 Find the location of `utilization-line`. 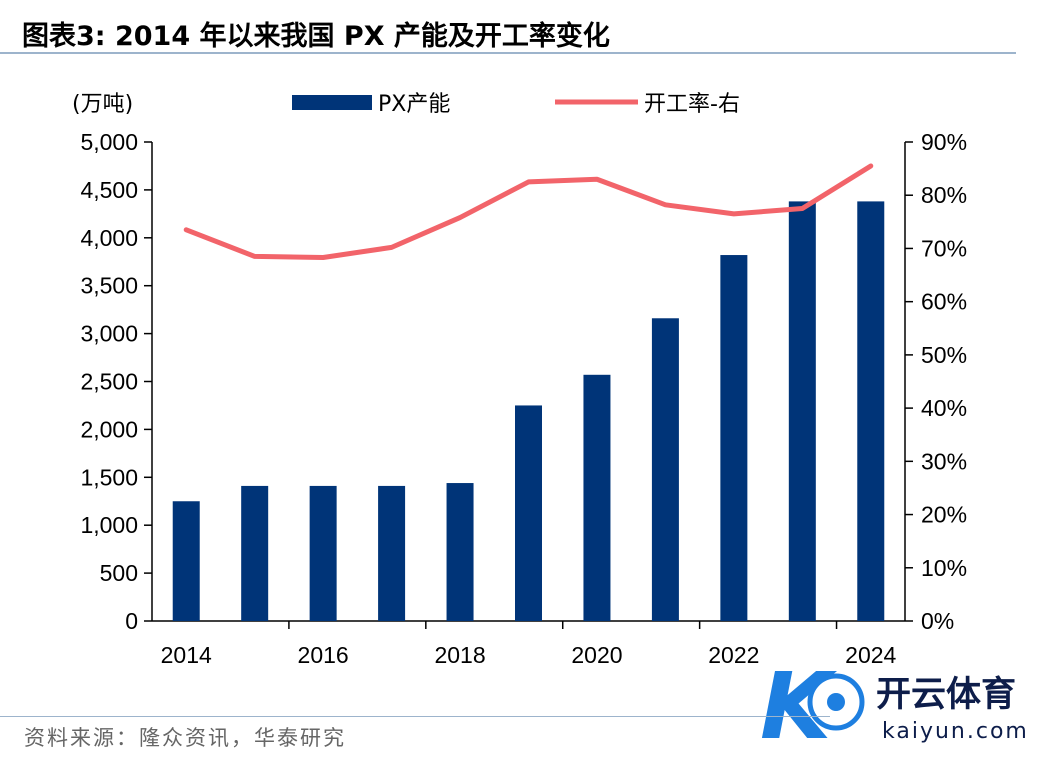

utilization-line is located at coordinates (528, 211).